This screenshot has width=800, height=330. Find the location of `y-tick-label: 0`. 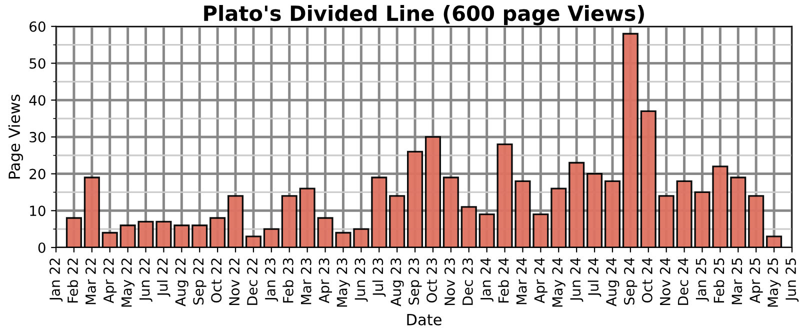

y-tick-label: 0 is located at coordinates (42, 247).